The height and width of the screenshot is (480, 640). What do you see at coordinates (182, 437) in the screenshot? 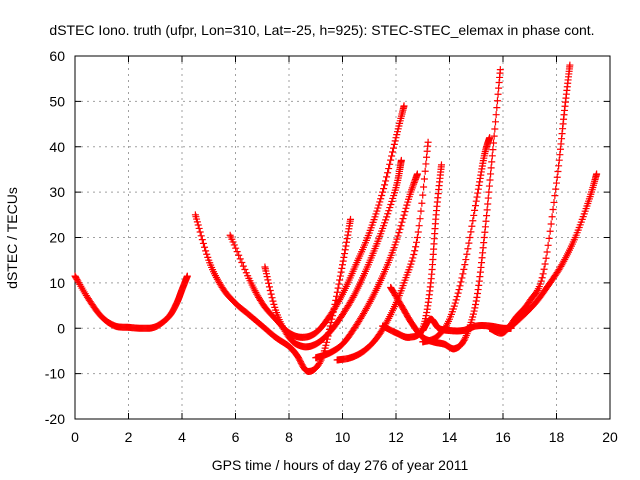
I see `x-tick-label: 4` at bounding box center [182, 437].